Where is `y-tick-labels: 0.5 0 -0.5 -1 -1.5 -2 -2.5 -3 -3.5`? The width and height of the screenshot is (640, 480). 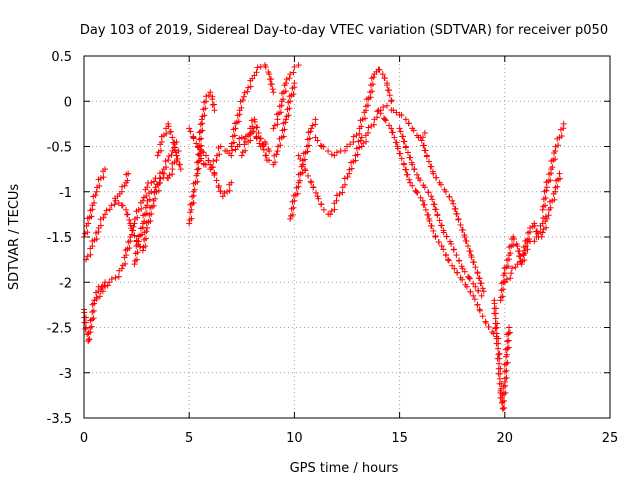
y-tick-labels: 0.5 0 -0.5 -1 -1.5 -2 -2.5 -3 -3.5 is located at coordinates (59, 238).